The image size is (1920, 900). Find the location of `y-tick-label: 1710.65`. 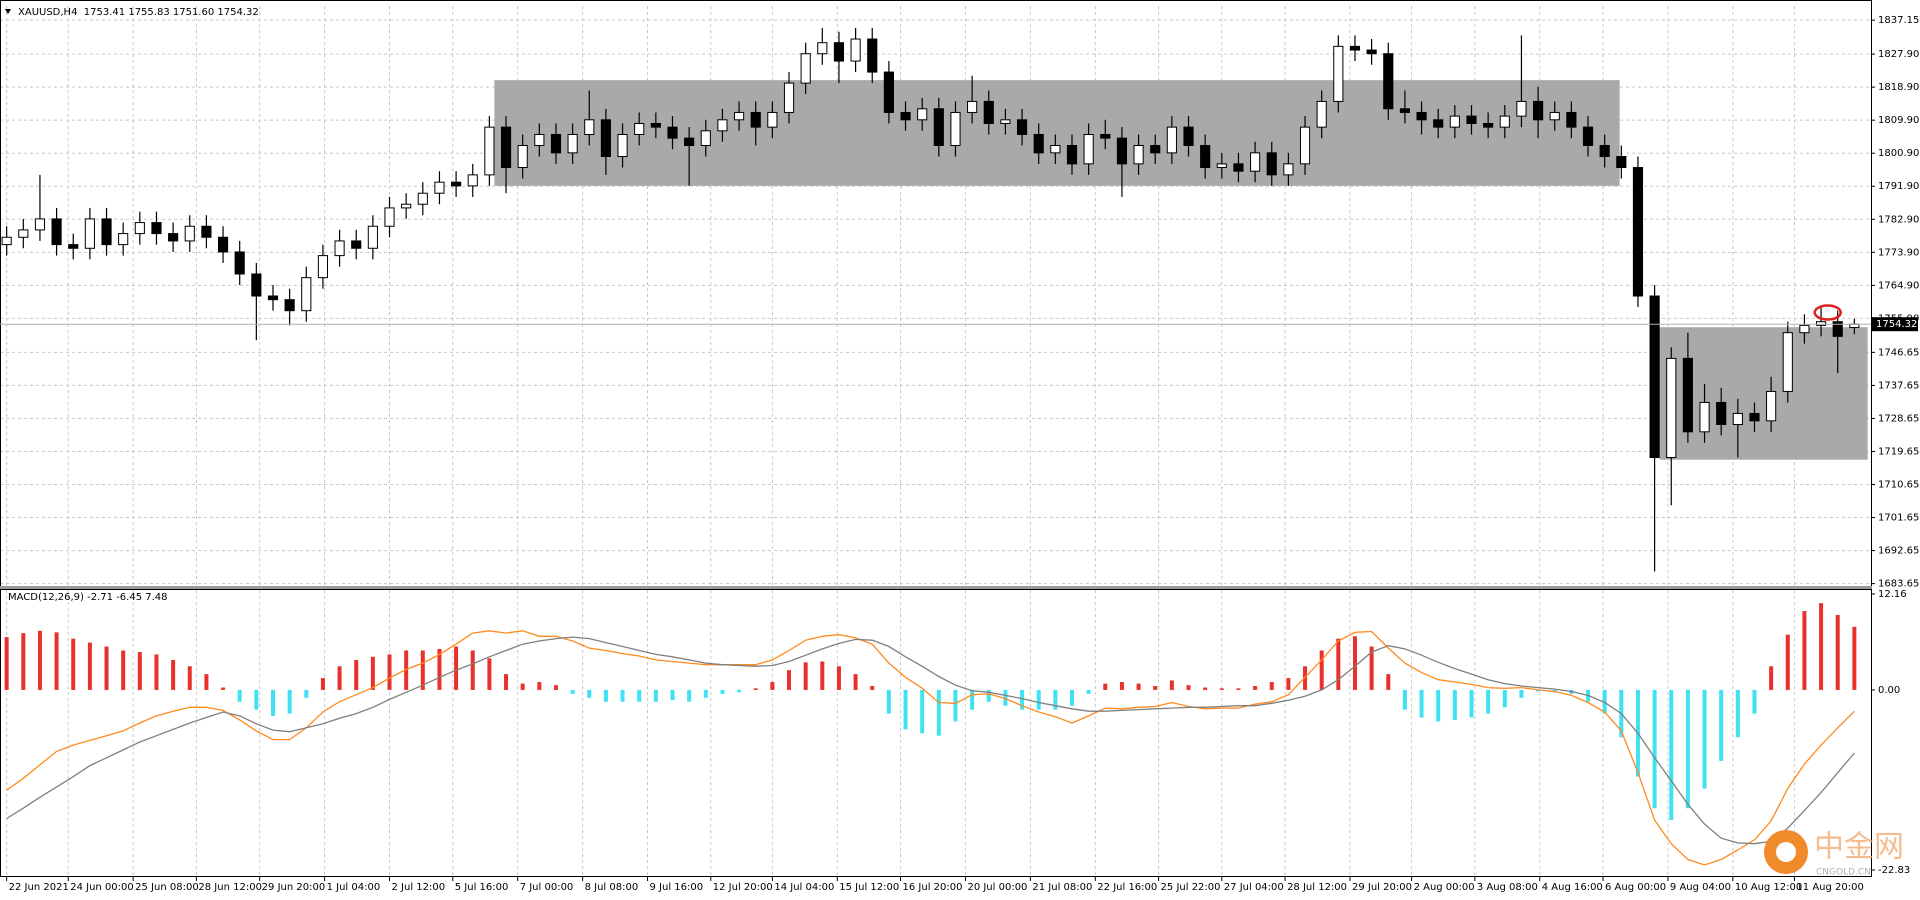

y-tick-label: 1710.65 is located at coordinates (1898, 485).